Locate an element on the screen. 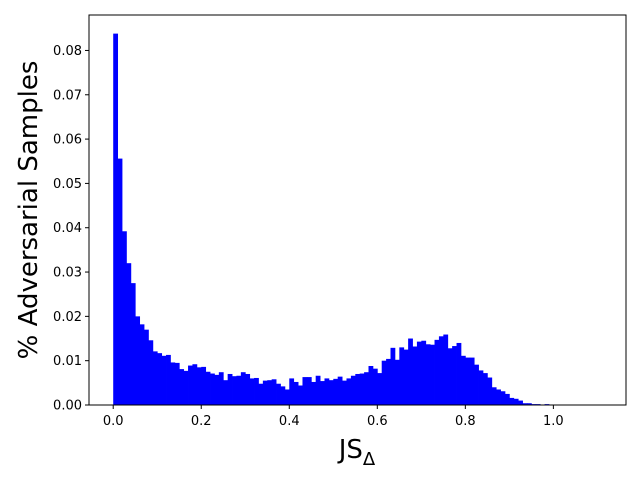  y-tick-label: 0.01 is located at coordinates (67, 361).